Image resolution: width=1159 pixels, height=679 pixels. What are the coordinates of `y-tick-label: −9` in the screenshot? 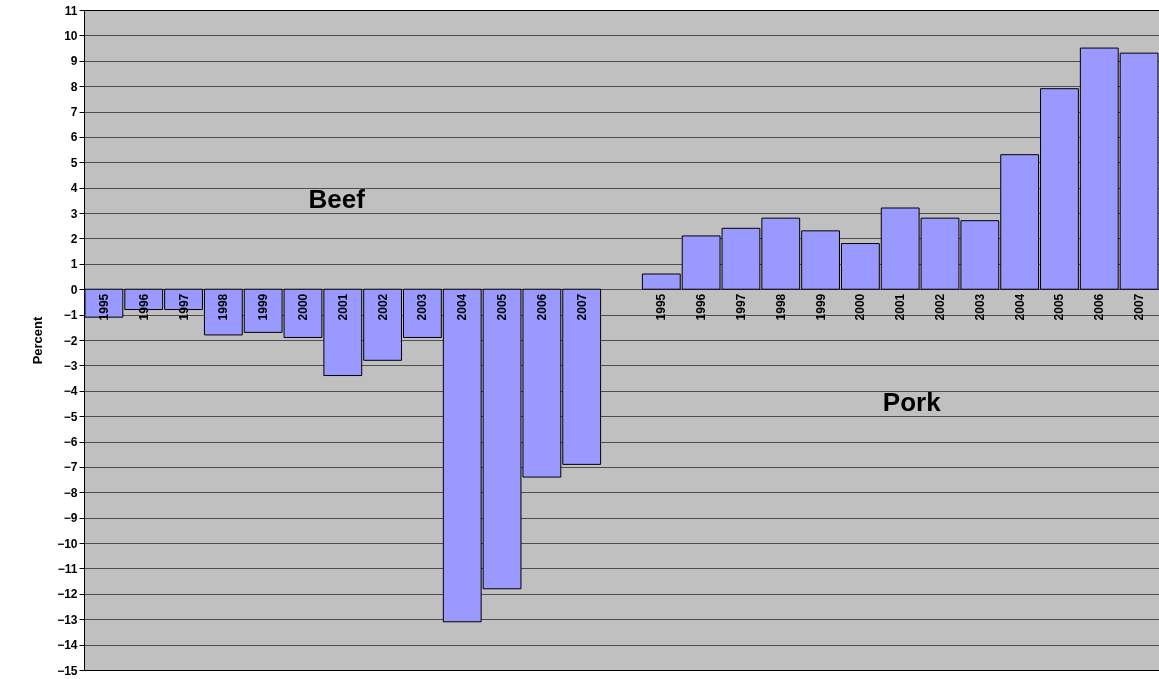 It's located at (70, 518).